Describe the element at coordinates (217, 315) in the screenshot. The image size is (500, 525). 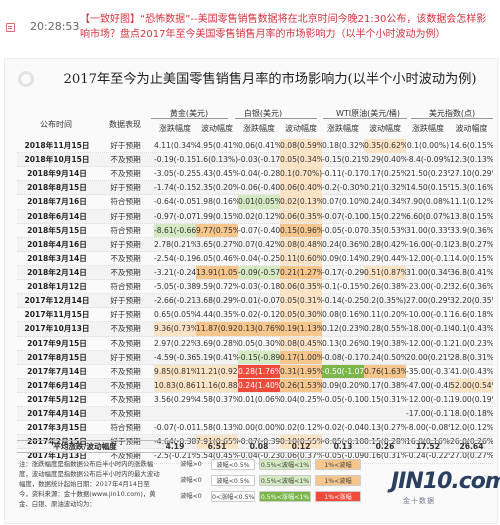
I see `cell-gold-volatility: 4.44(0.35%)` at that location.